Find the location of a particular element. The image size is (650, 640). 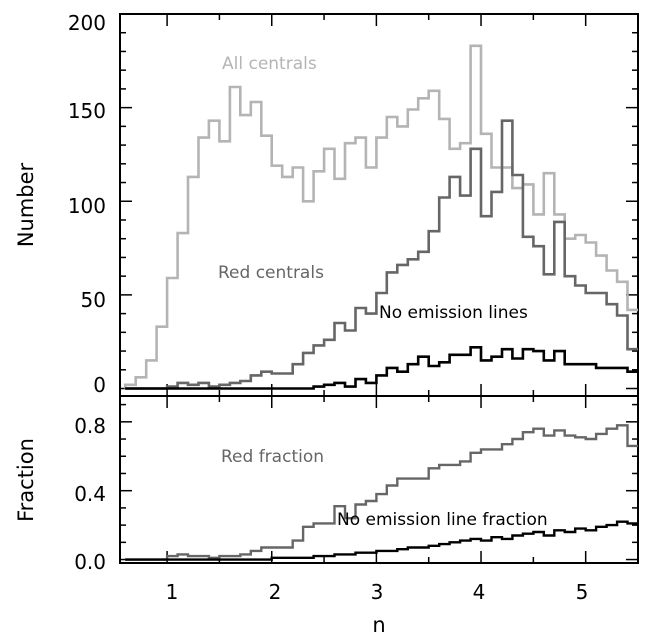

histogram-no-emission-line-fraction is located at coordinates (381, 540).